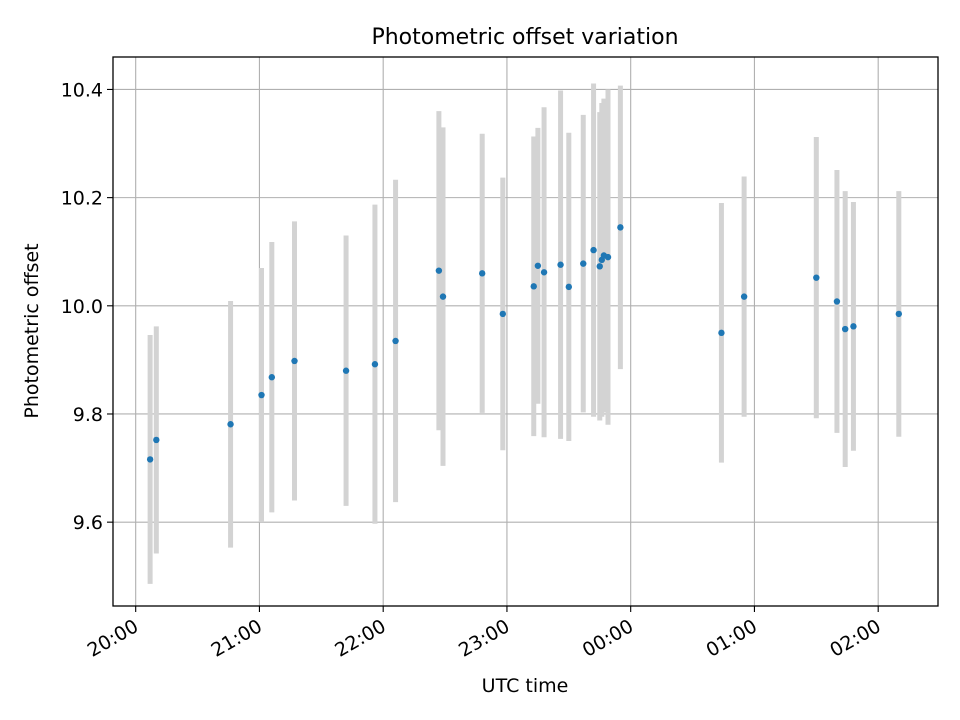 The image size is (960, 720). I want to click on y-tick-label: 10.2, so click(82, 199).